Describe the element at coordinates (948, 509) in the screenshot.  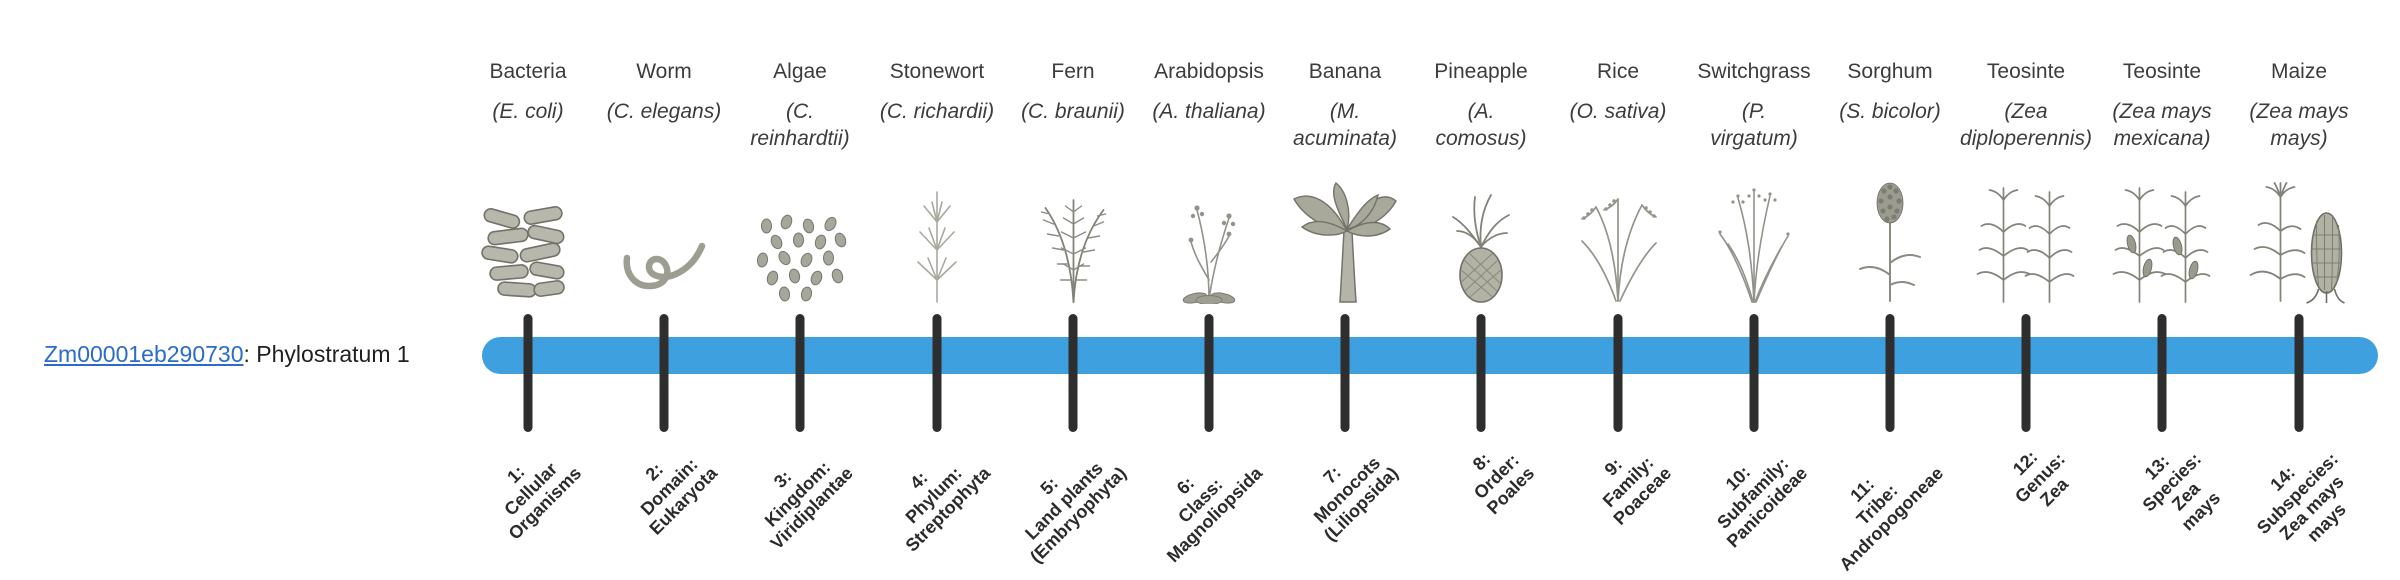
I see `stratum-rank-label: 4: Phylum: Streptophyta` at that location.